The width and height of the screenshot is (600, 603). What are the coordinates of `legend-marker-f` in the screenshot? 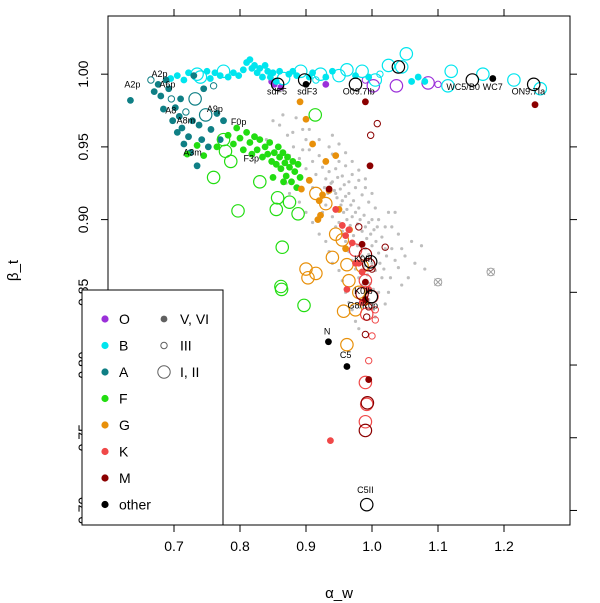 It's located at (105, 398).